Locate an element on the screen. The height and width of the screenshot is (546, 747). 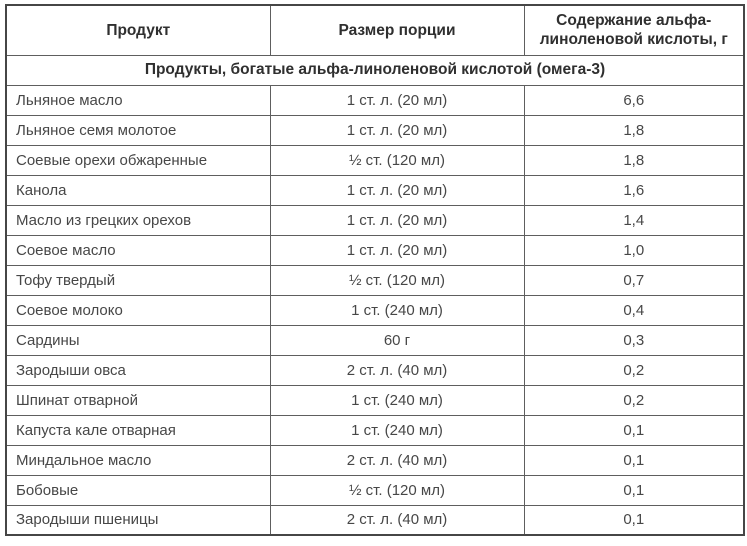
table-row: Зародыши пшеницы 2 ст. л. (40 мл) 0,1 is located at coordinates (375, 520).